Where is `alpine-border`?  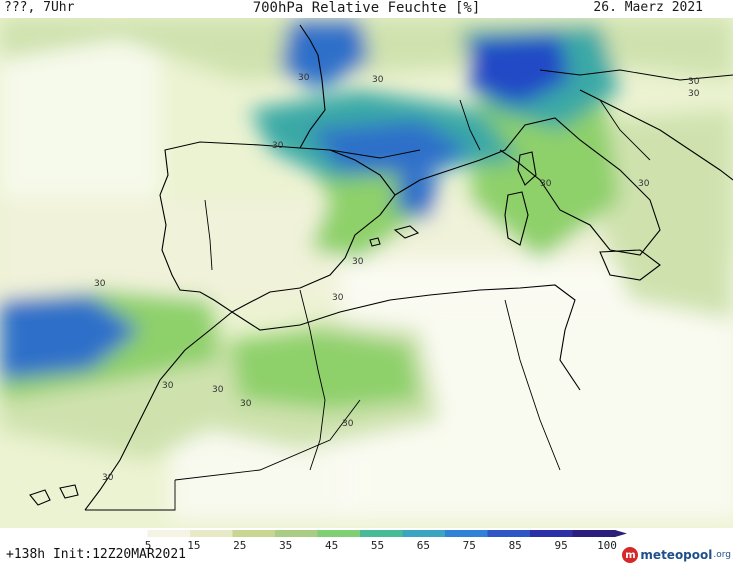 alpine-border is located at coordinates (636, 75).